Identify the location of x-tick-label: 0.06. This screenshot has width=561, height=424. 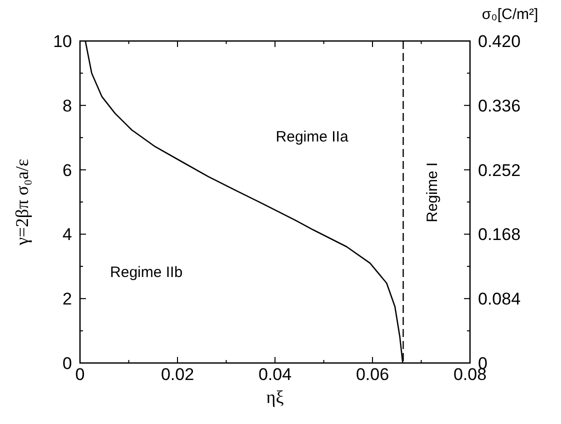
(373, 374).